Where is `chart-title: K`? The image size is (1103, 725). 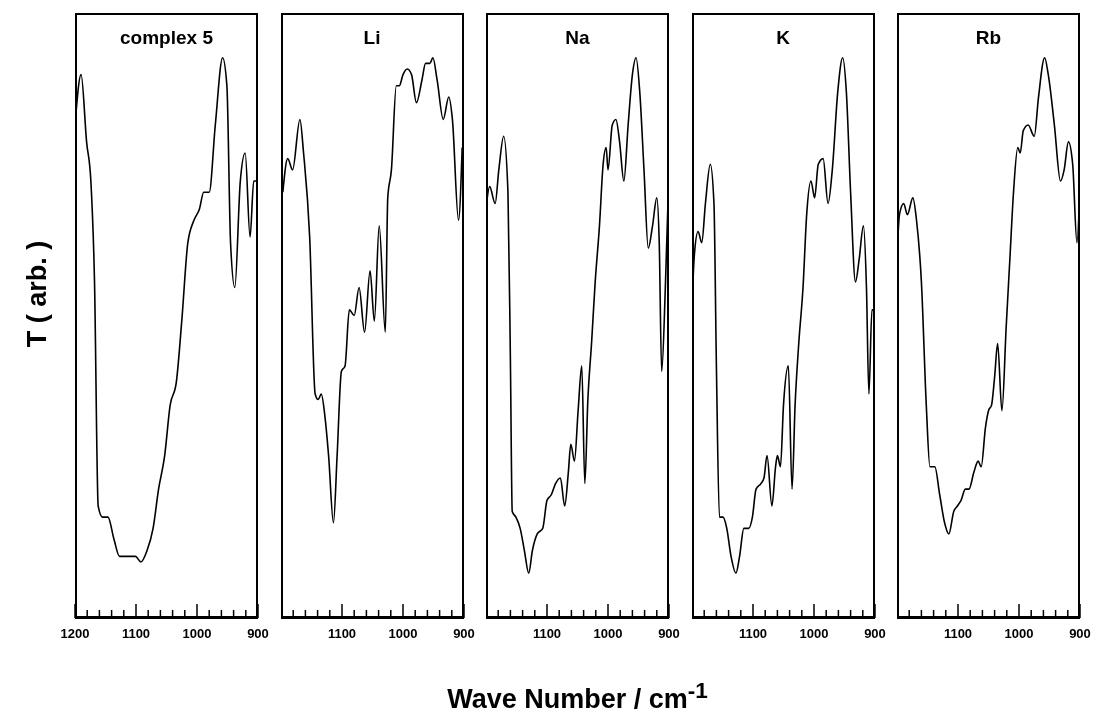
chart-title: K is located at coordinates (783, 38).